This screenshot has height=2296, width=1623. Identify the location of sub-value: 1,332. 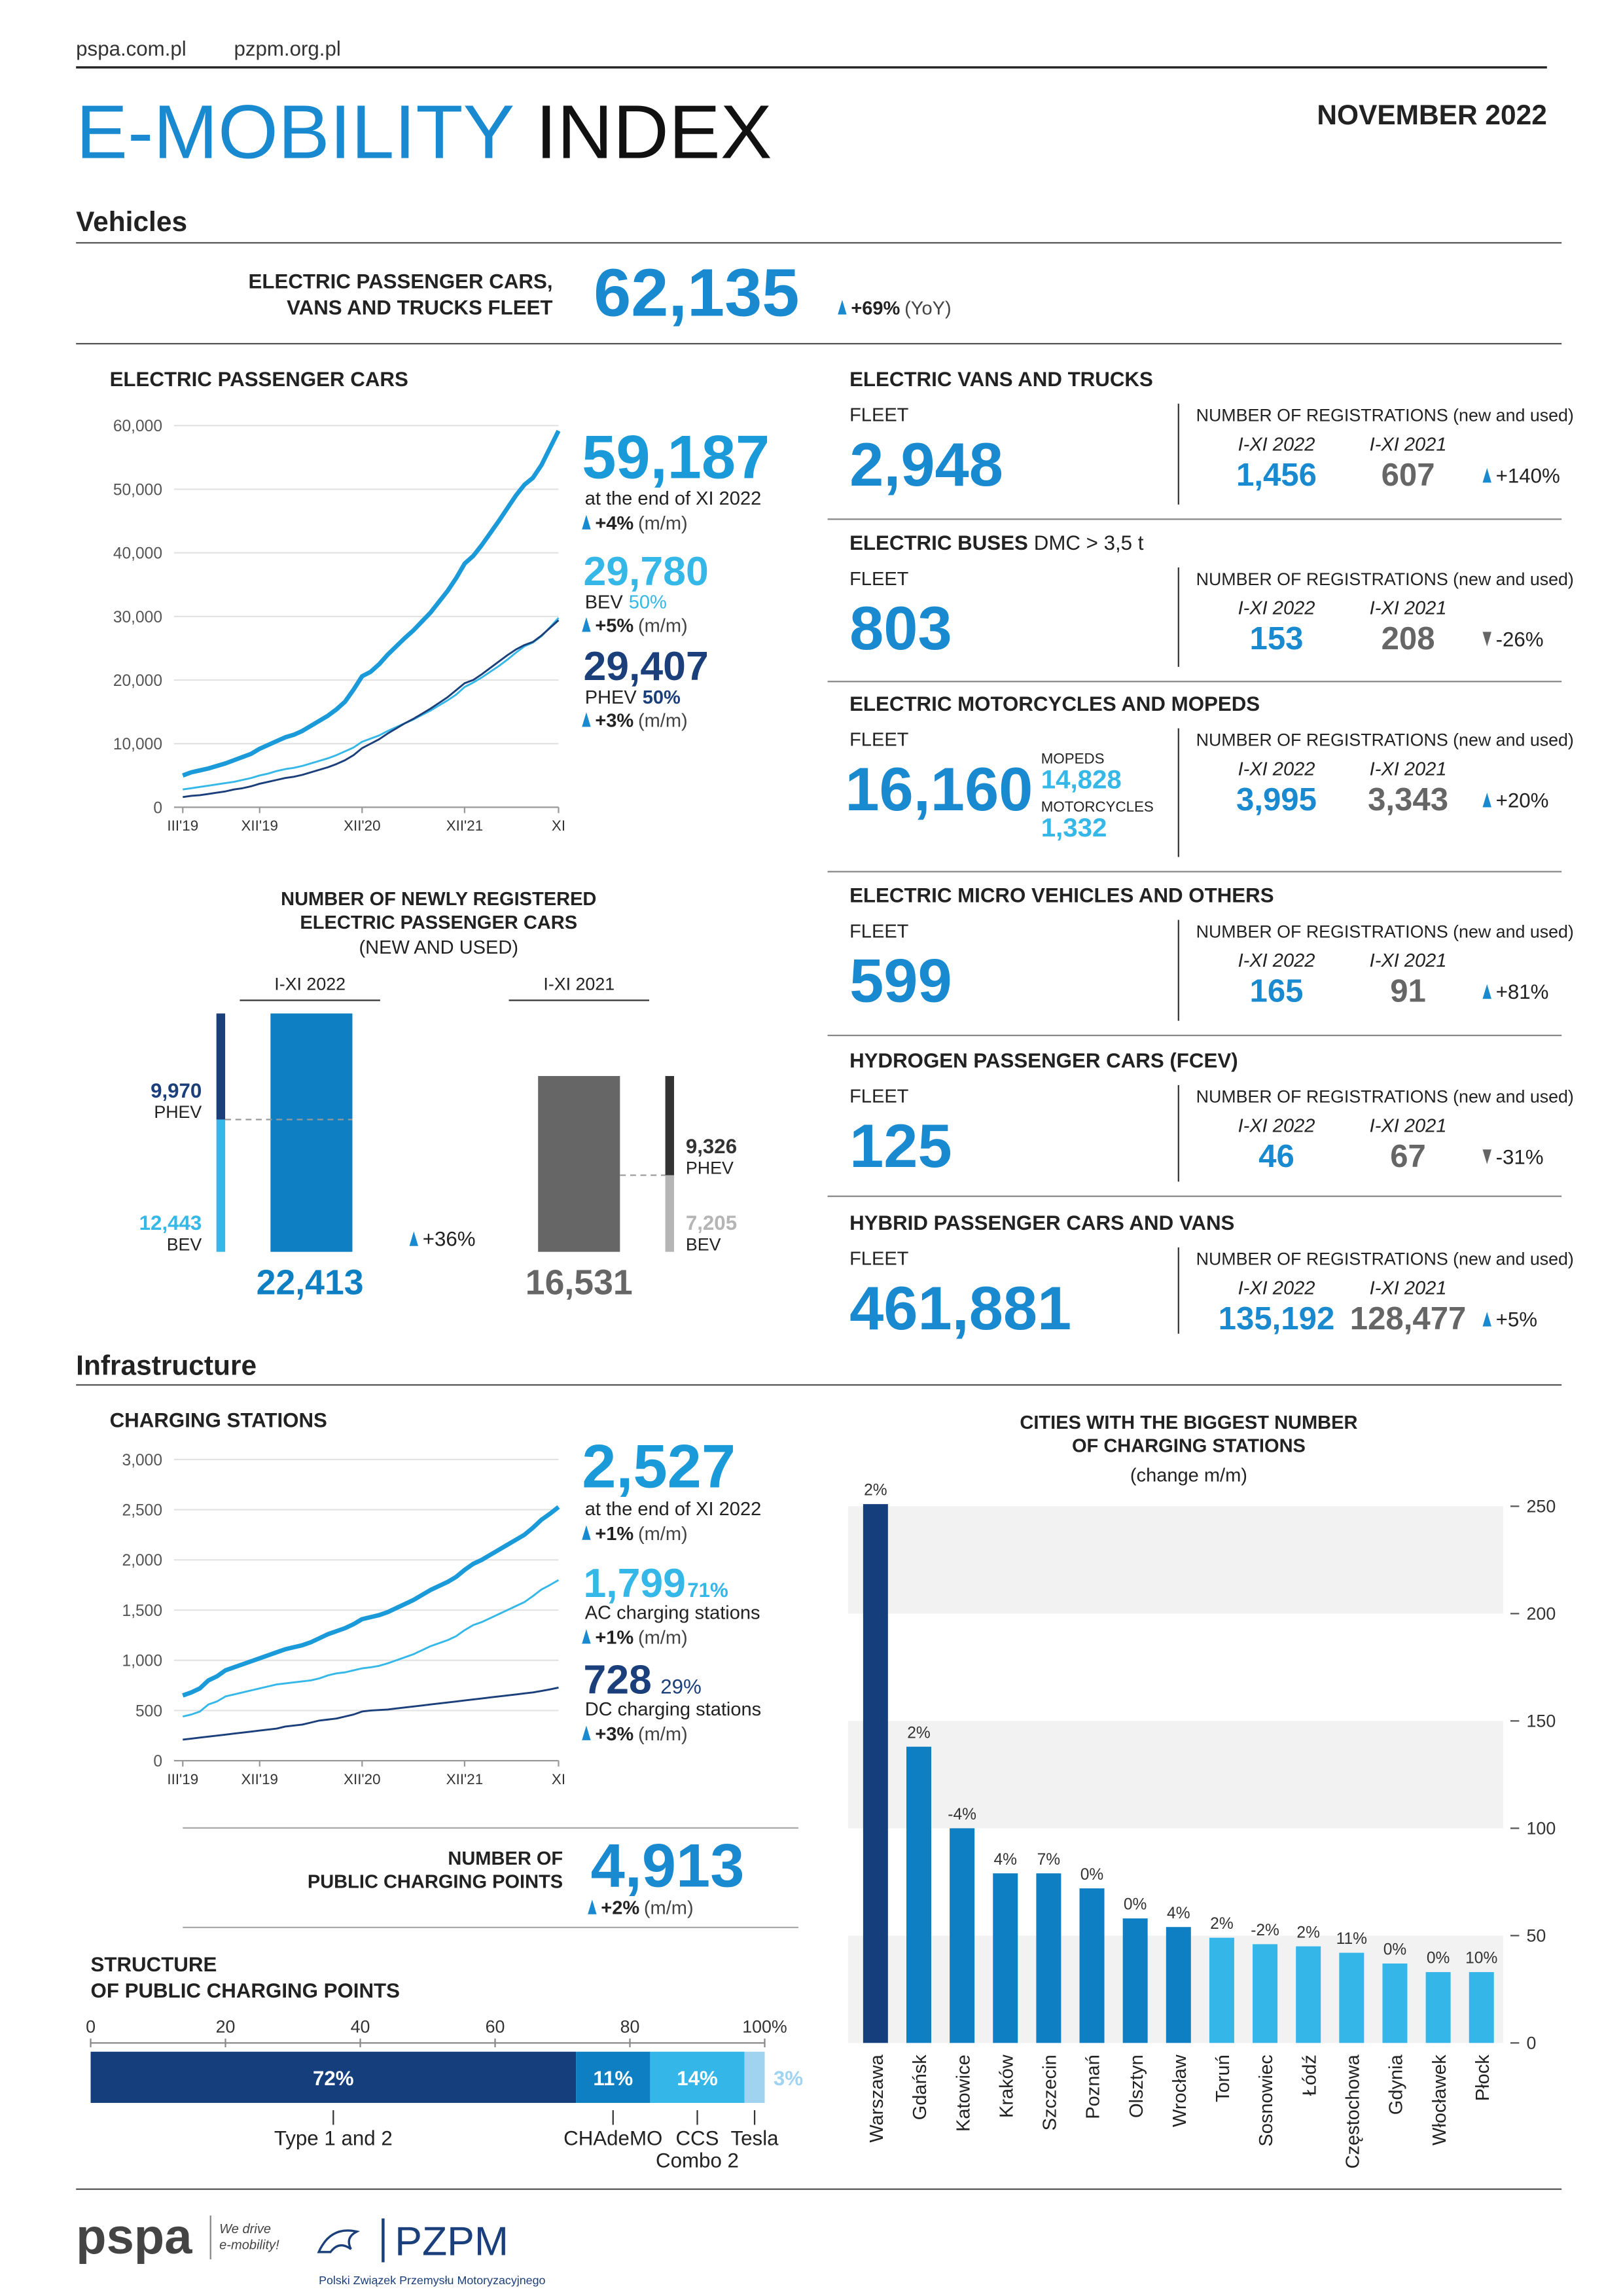
(1074, 827).